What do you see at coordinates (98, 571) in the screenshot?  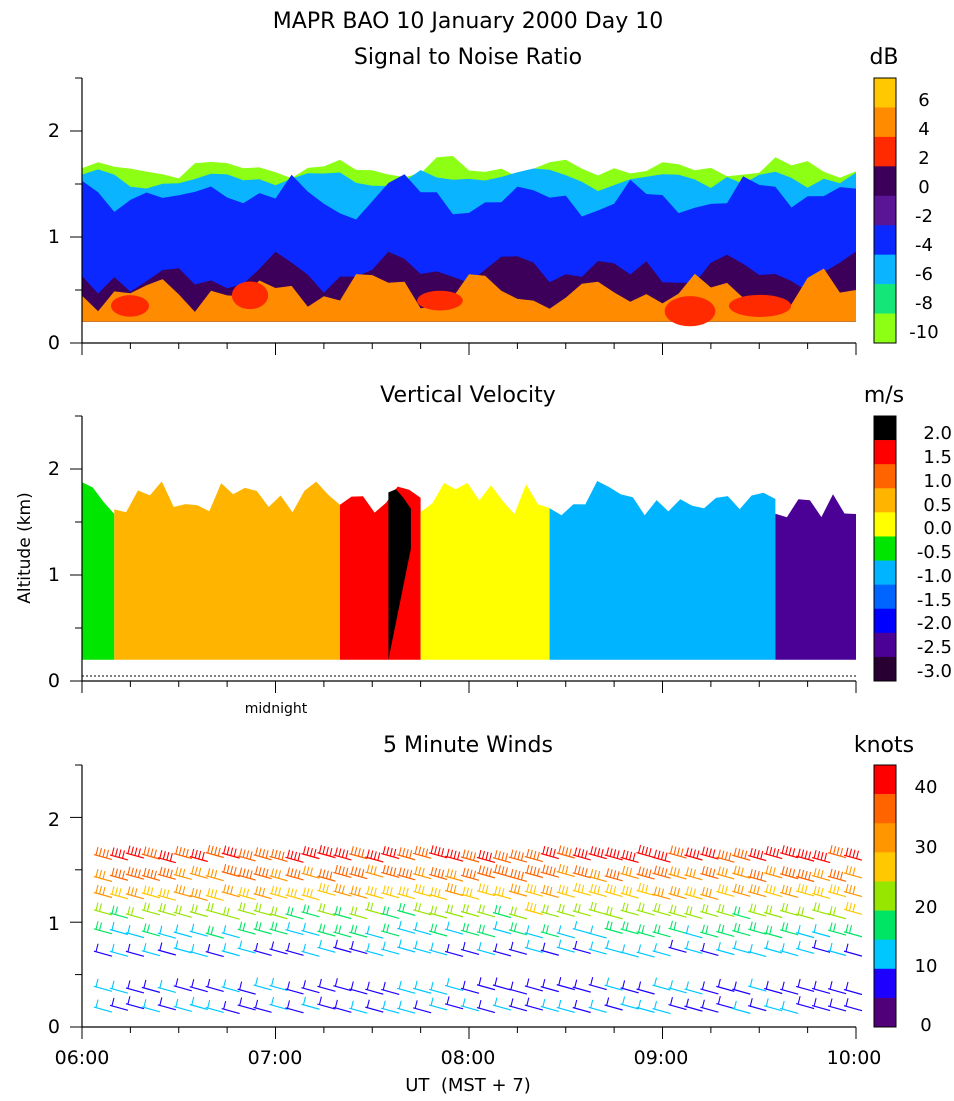 I see `vv-region` at bounding box center [98, 571].